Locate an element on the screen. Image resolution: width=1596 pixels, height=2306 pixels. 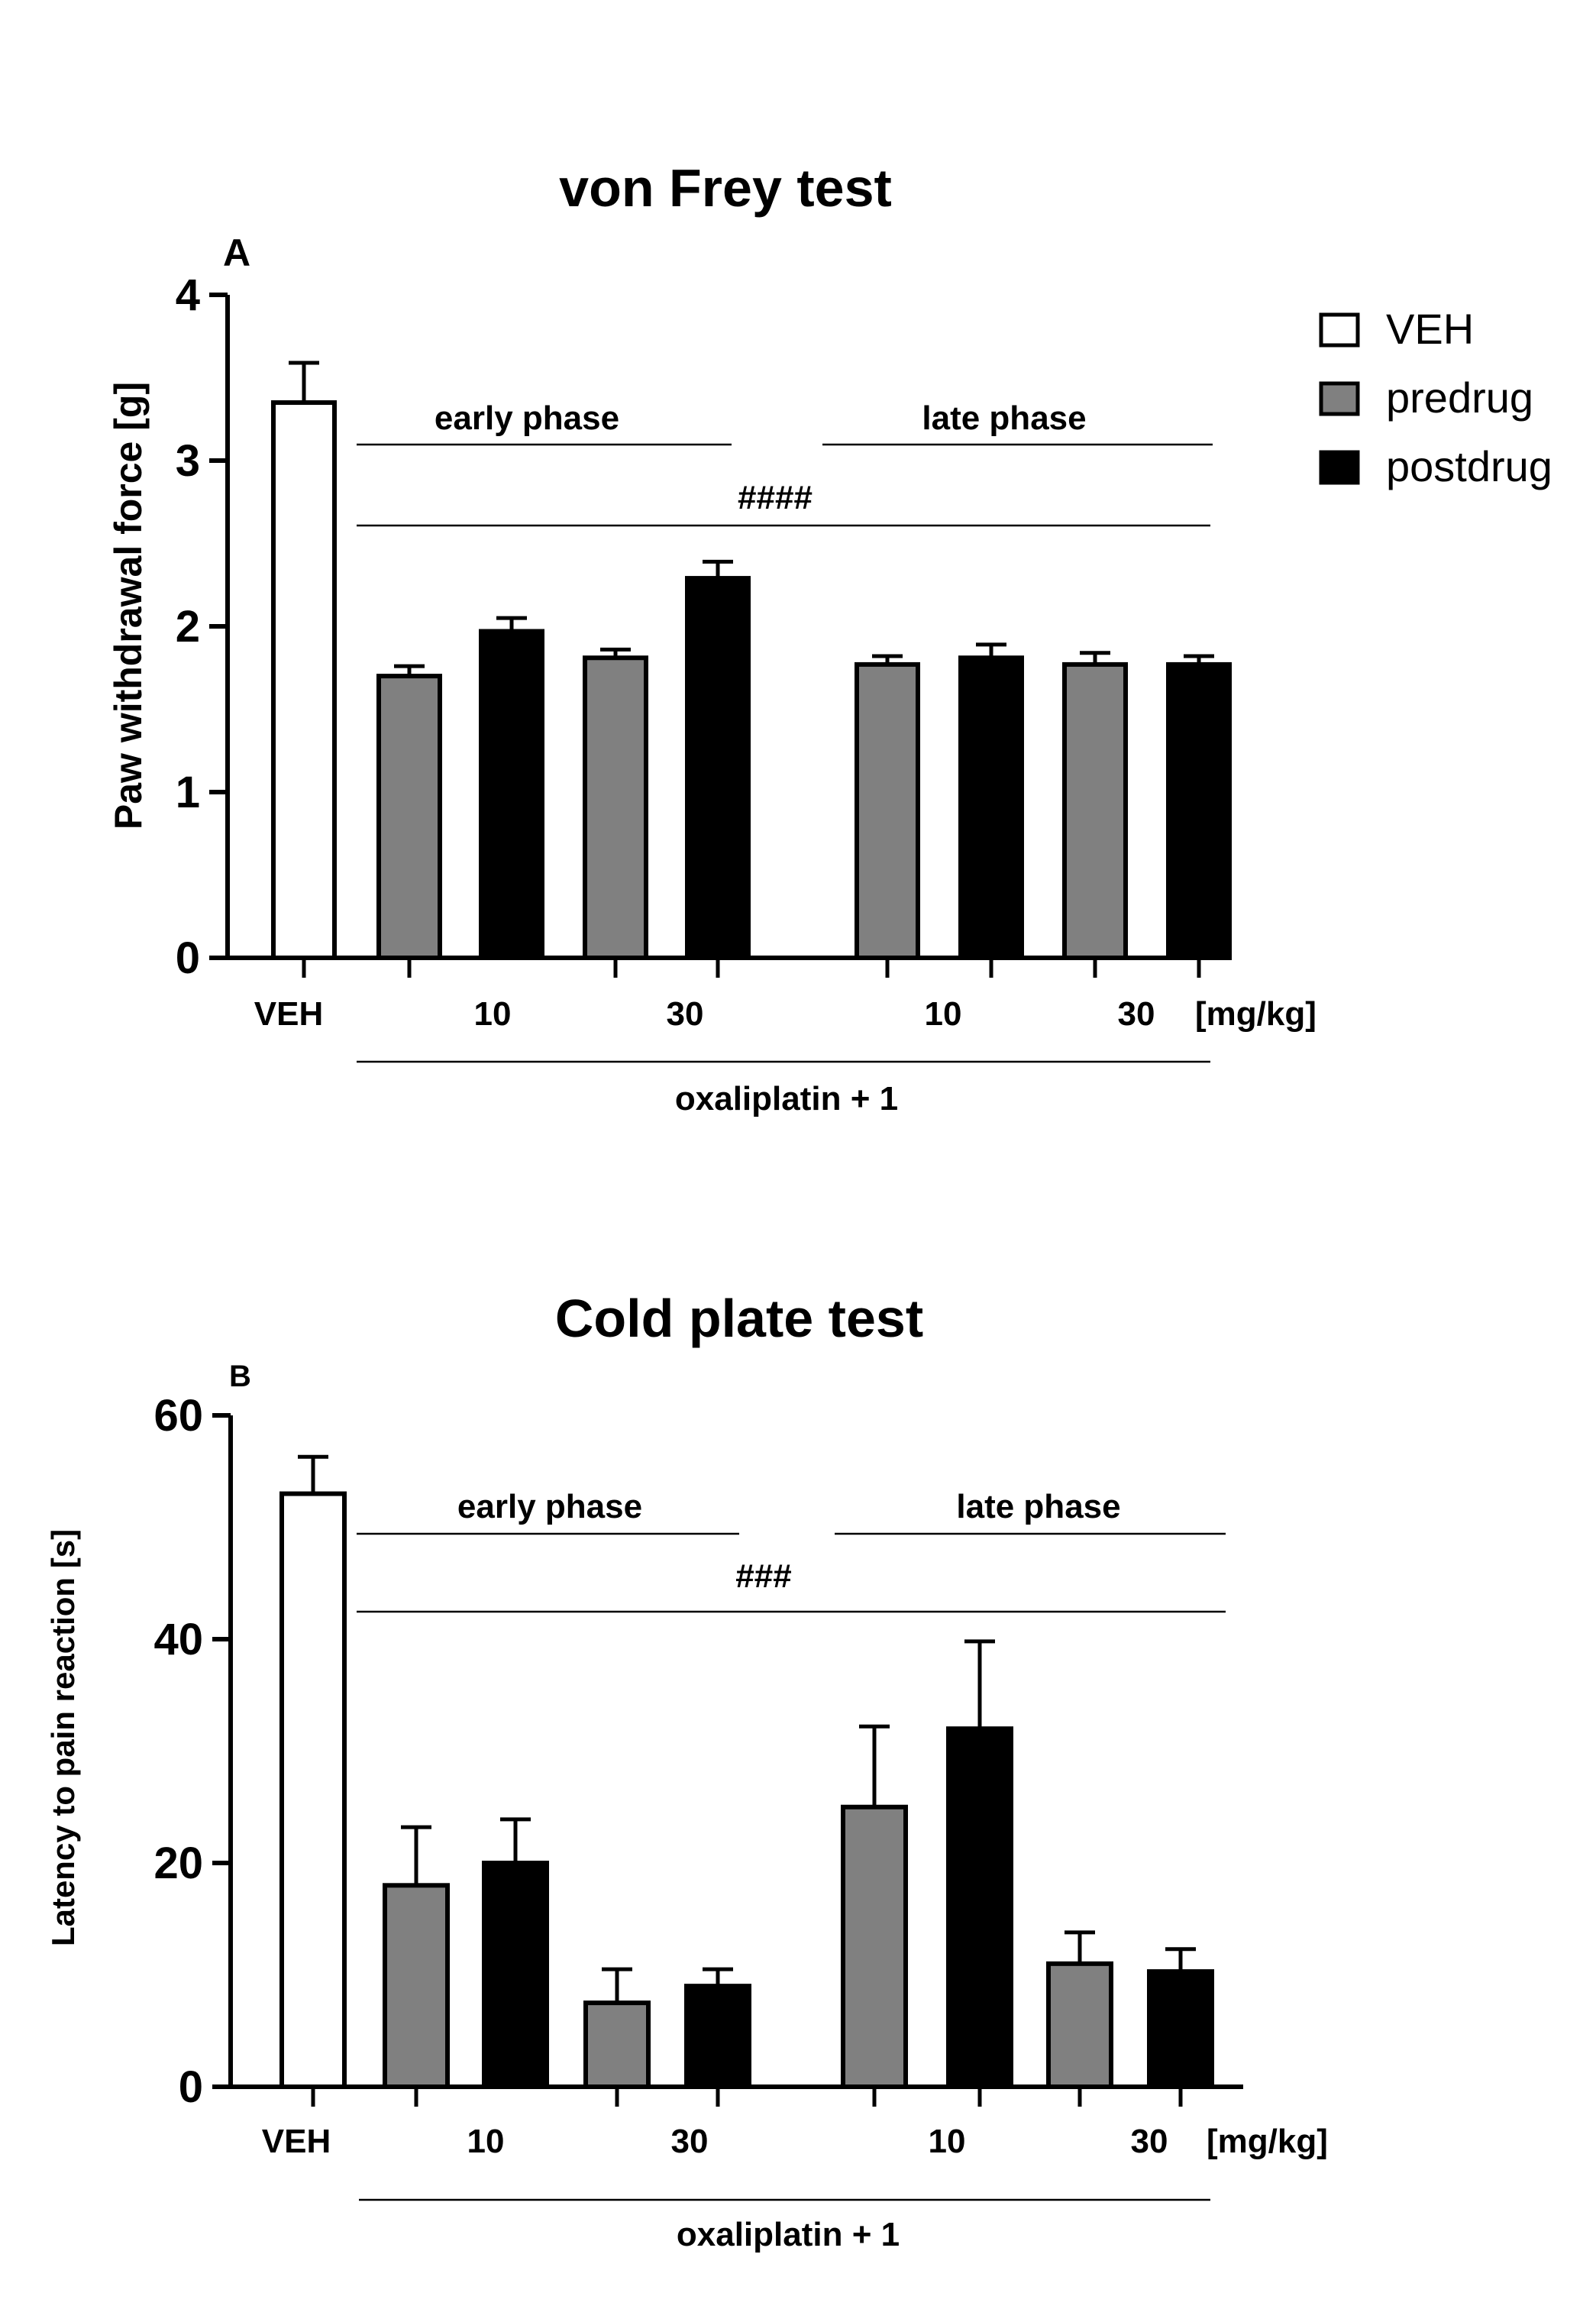
panel-b-late-phase-label: late phase is located at coordinates (1038, 1506).